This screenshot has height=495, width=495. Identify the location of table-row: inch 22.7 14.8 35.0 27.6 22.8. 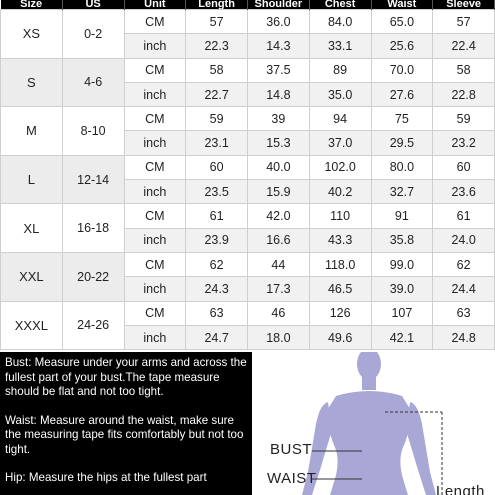
(248, 94).